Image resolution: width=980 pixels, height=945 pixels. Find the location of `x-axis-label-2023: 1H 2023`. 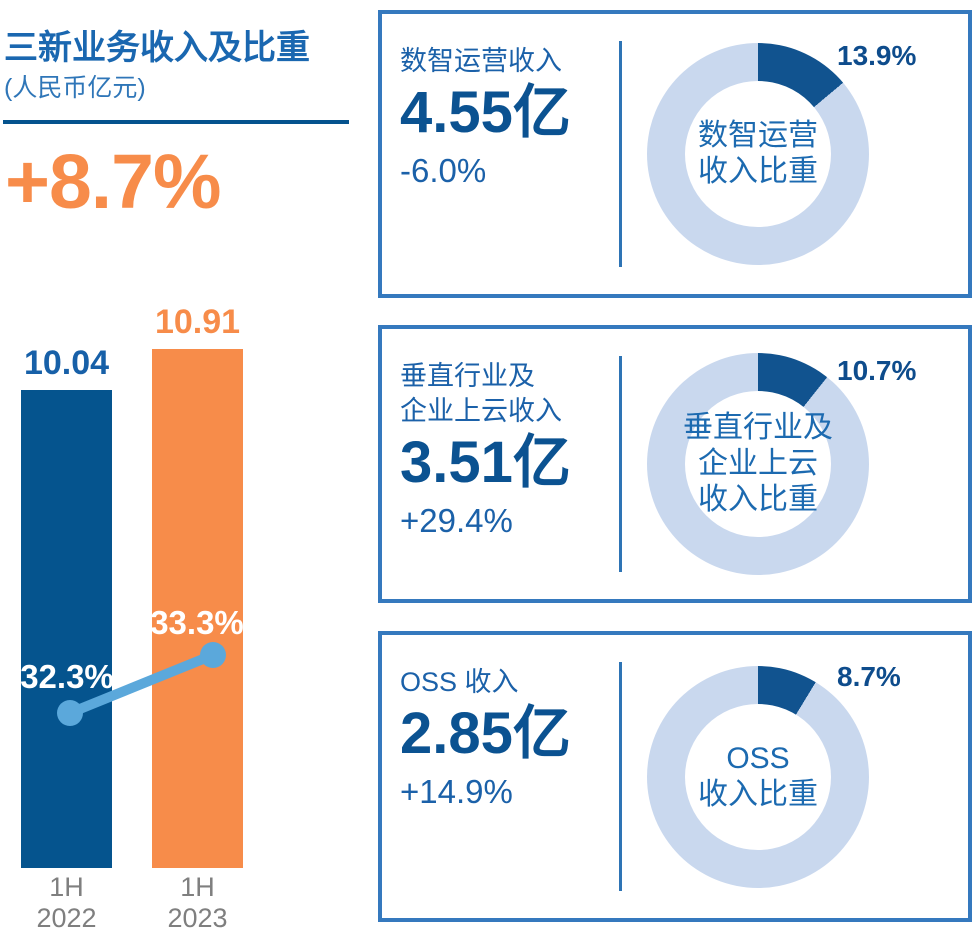

x-axis-label-2023: 1H 2023 is located at coordinates (197, 903).